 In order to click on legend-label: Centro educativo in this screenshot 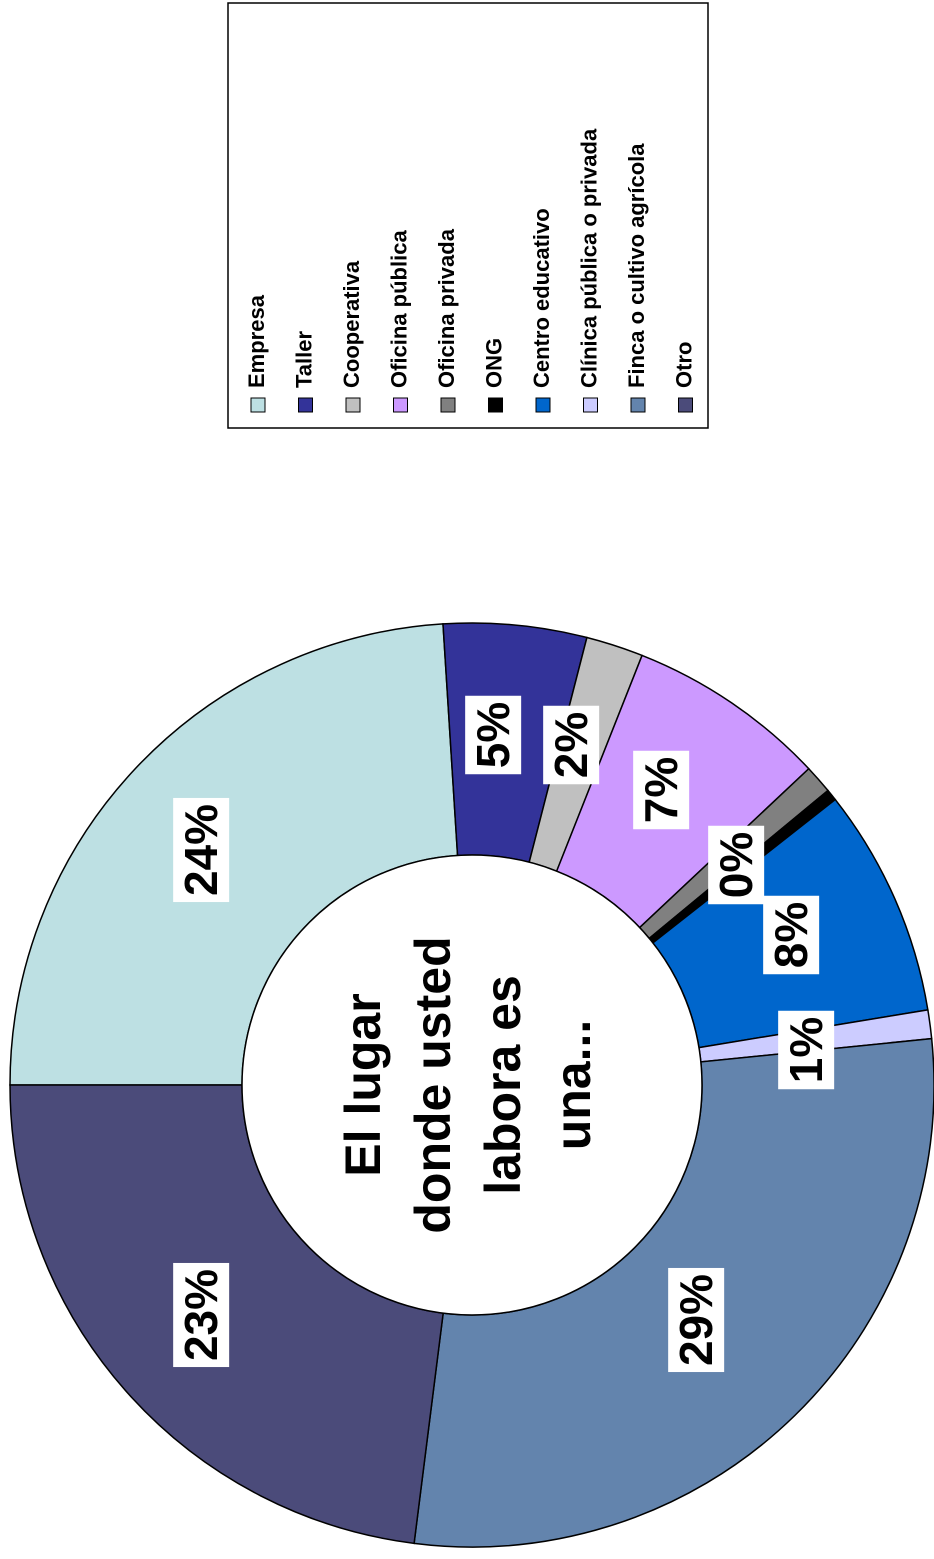, I will do `click(541, 298)`.